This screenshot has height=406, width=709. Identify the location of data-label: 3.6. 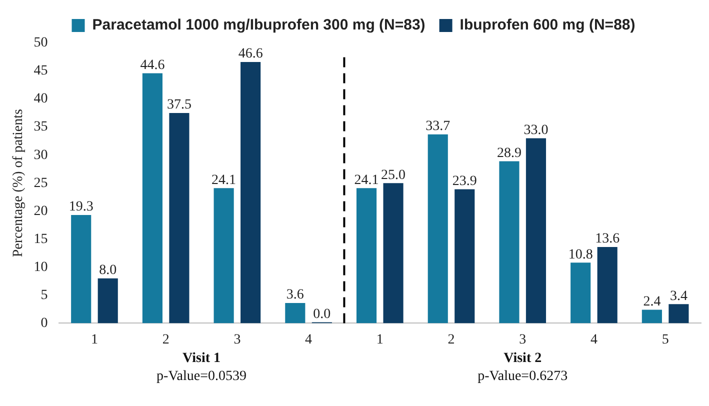
(295, 295).